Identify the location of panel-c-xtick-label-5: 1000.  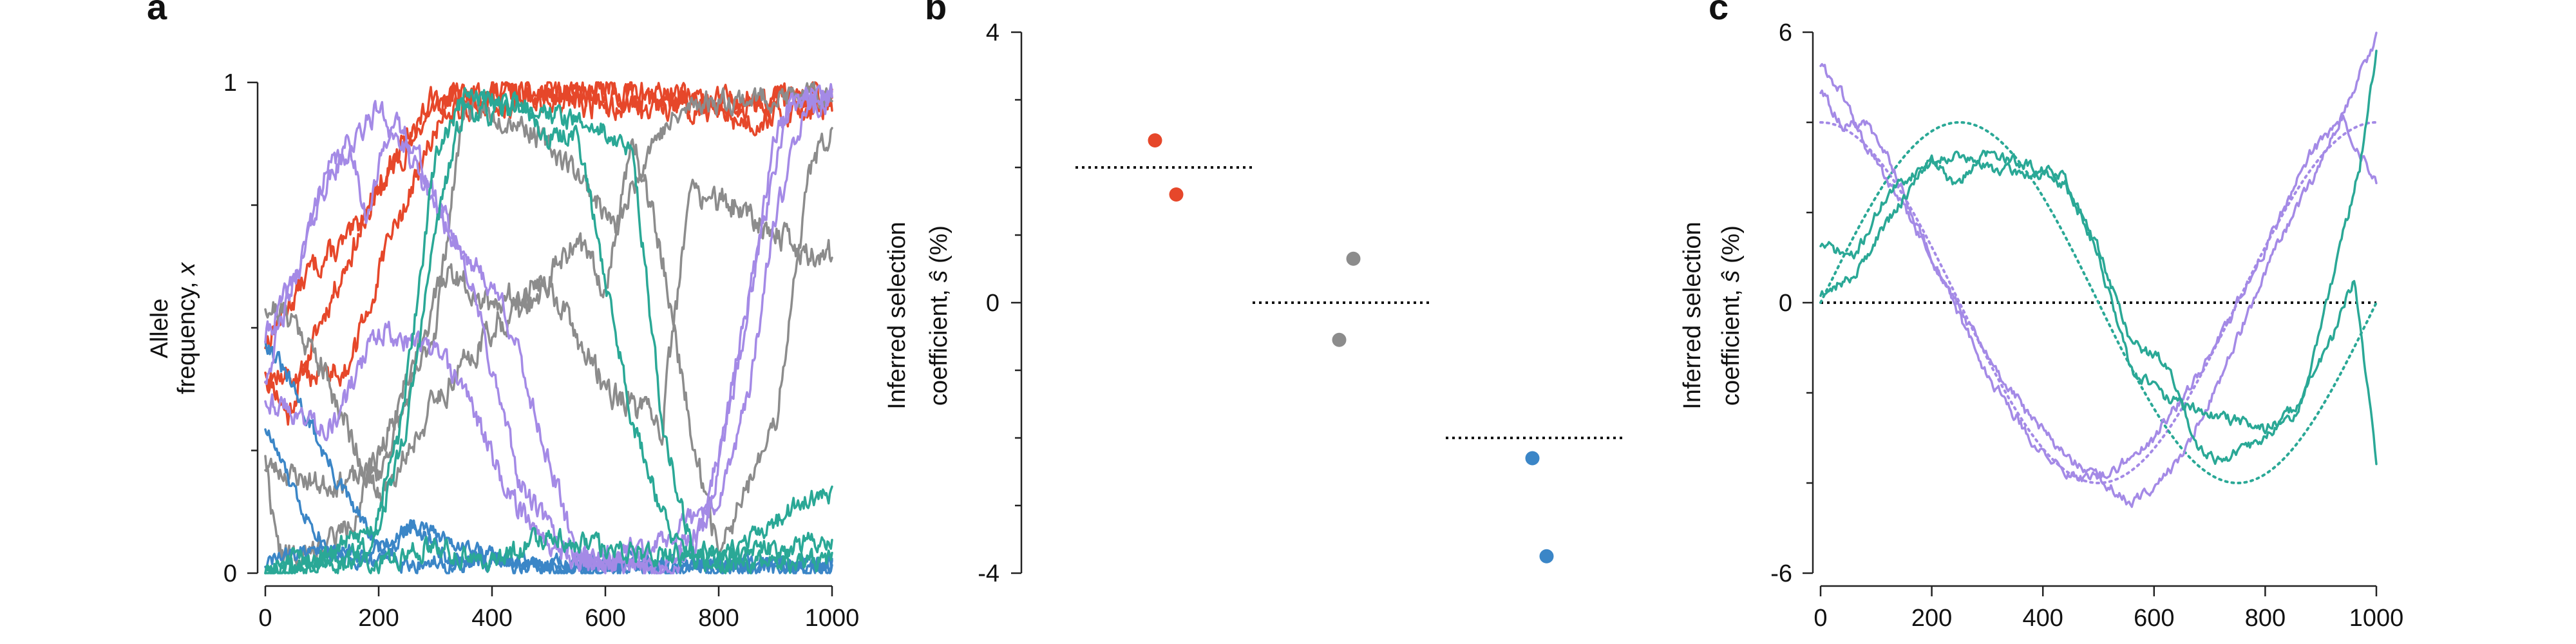
(2376, 619).